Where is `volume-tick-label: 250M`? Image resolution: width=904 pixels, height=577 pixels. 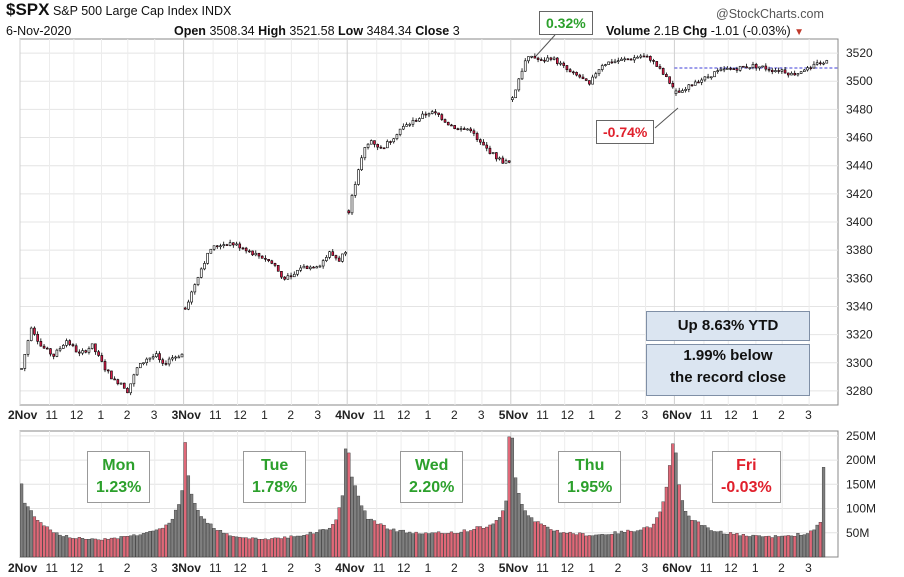
volume-tick-label: 250M is located at coordinates (861, 436).